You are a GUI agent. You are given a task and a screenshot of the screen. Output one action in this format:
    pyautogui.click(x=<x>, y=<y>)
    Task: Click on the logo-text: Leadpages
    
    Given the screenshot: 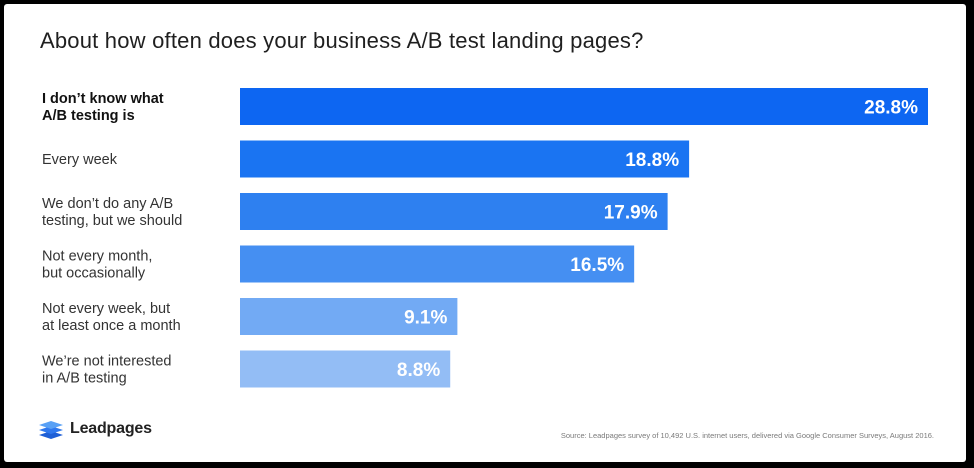 What is the action you would take?
    pyautogui.click(x=111, y=428)
    